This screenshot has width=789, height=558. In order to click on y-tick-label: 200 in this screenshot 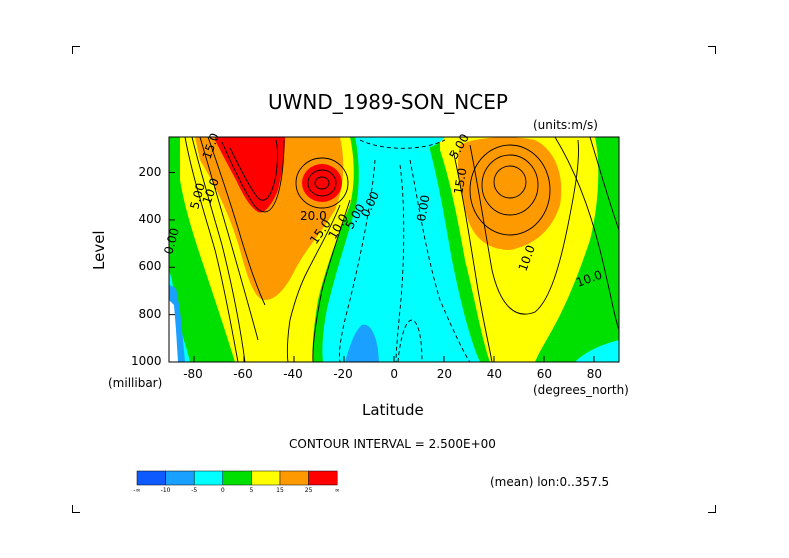, I will do `click(150, 171)`.